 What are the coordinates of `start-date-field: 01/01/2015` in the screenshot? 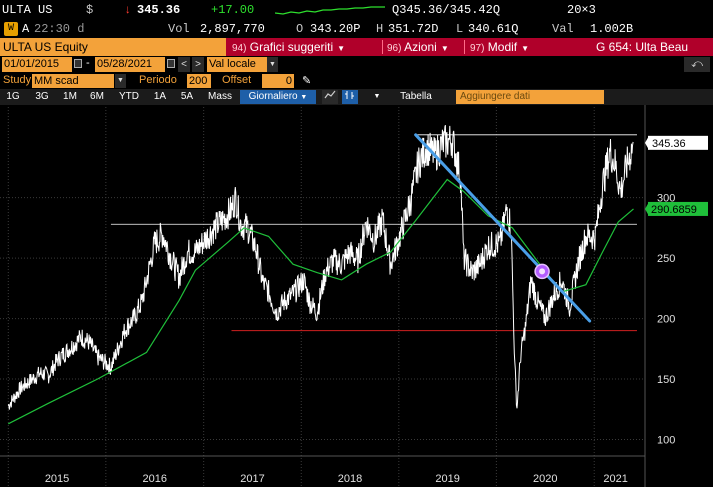 It's located at (37, 64).